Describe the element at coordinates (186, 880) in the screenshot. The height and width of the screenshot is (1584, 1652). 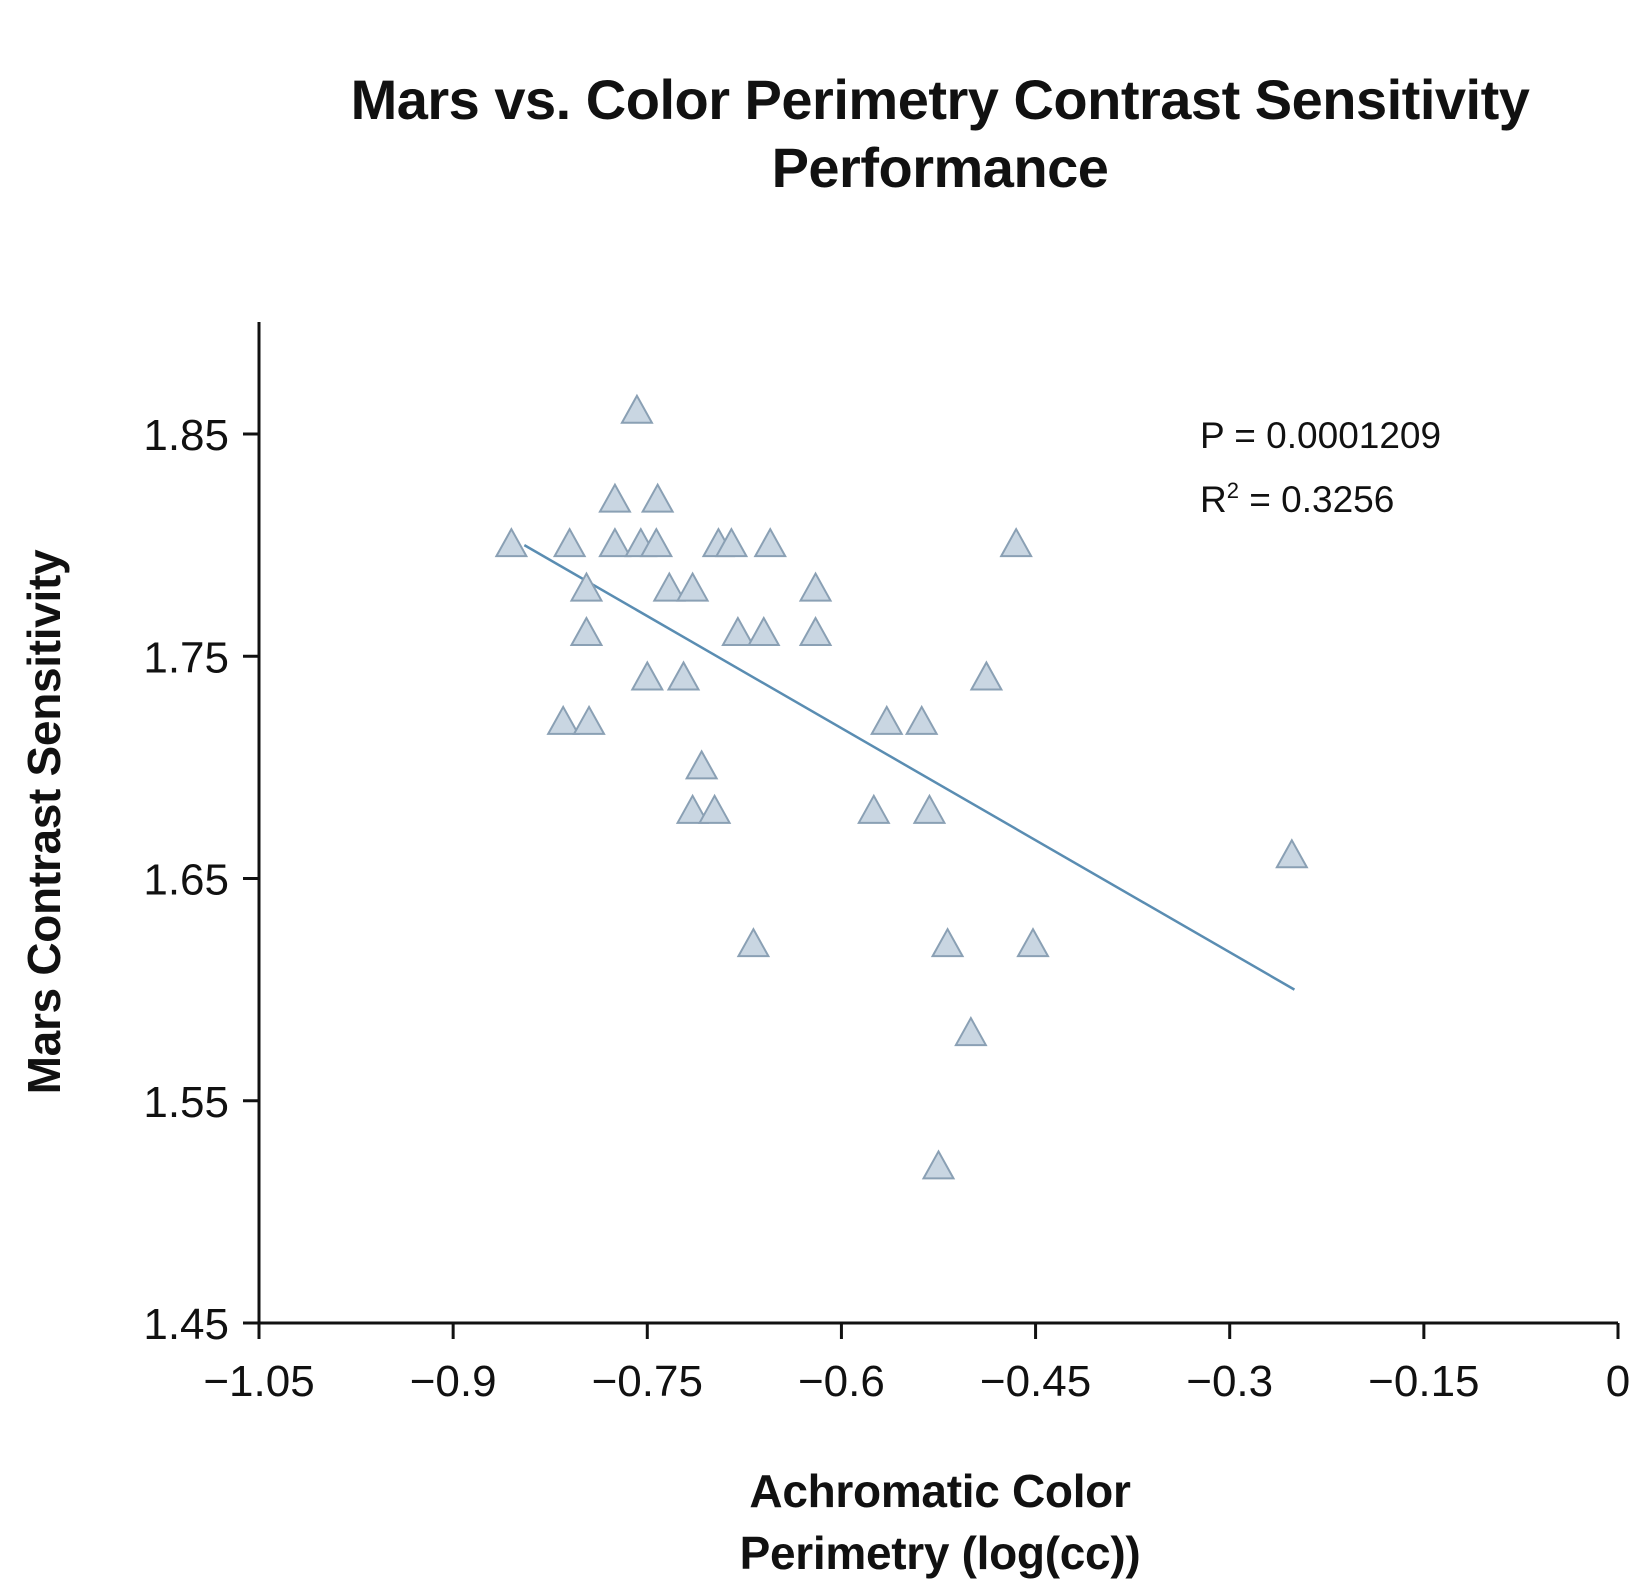
I see `y-tick-label: 1.65` at that location.